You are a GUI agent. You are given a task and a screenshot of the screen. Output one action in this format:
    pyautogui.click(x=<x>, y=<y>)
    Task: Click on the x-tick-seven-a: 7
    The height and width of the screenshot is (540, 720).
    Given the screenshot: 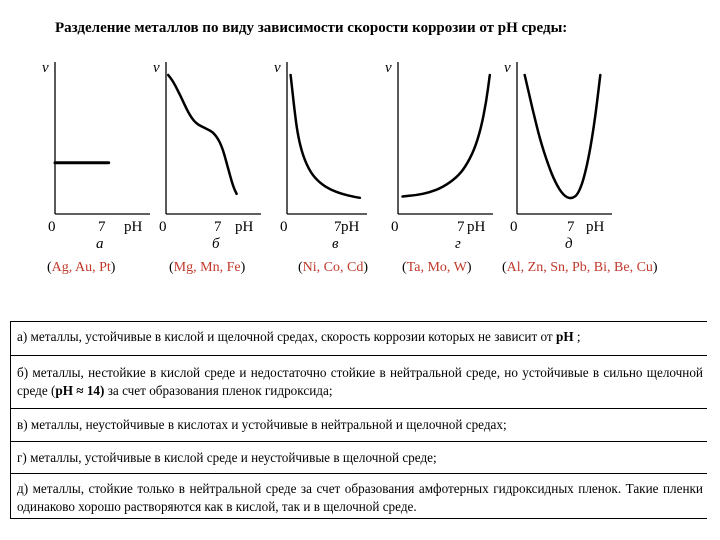 What is the action you would take?
    pyautogui.click(x=102, y=227)
    